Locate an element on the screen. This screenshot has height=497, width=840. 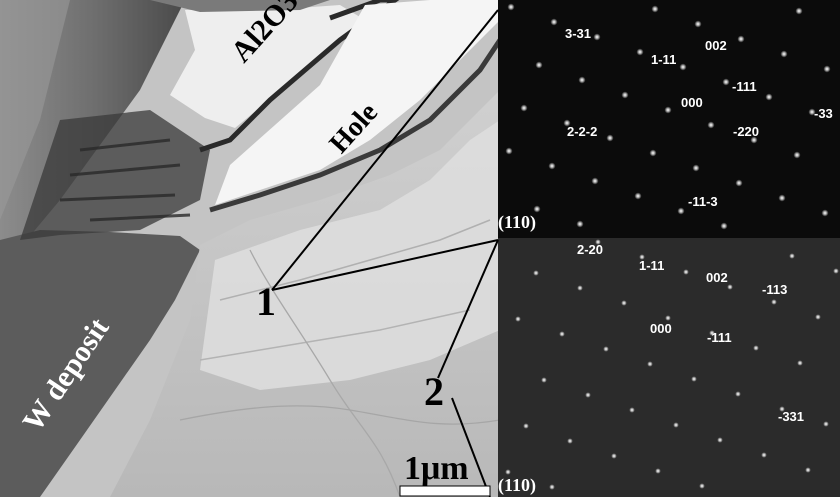
site-marker-1: 1 is located at coordinates (266, 301).